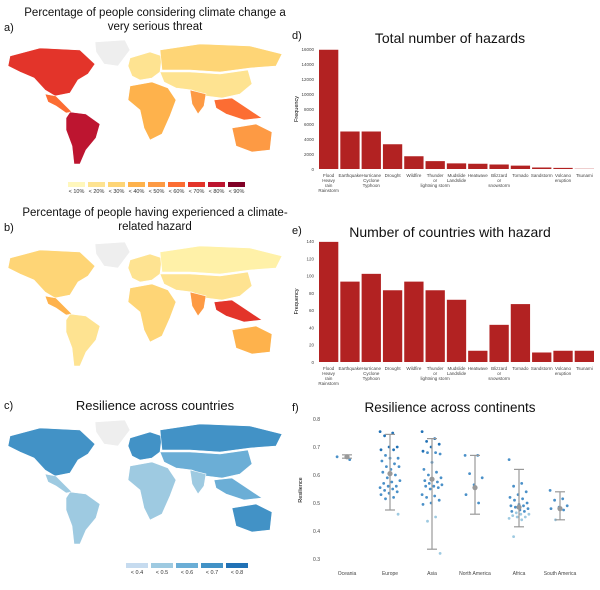 The image size is (600, 590). Describe the element at coordinates (435, 373) in the screenshot. I see `x-tick-line: or` at that location.